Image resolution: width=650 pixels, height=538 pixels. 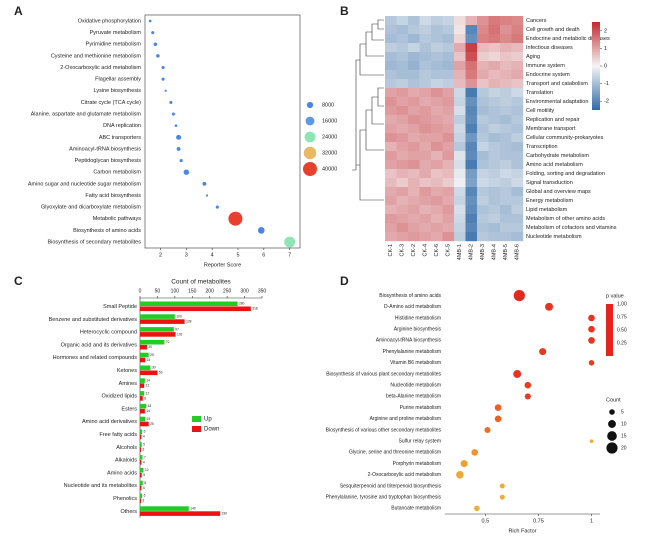 I want to click on count-legend-dot, so click(x=612, y=448).